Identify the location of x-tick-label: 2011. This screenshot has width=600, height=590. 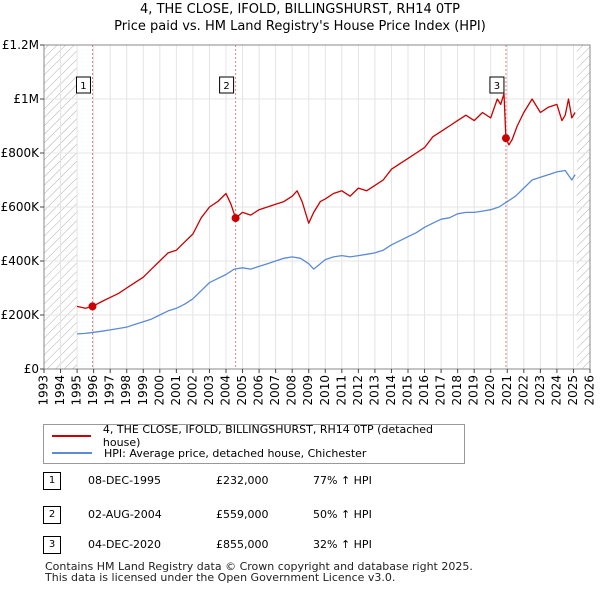
(341, 390).